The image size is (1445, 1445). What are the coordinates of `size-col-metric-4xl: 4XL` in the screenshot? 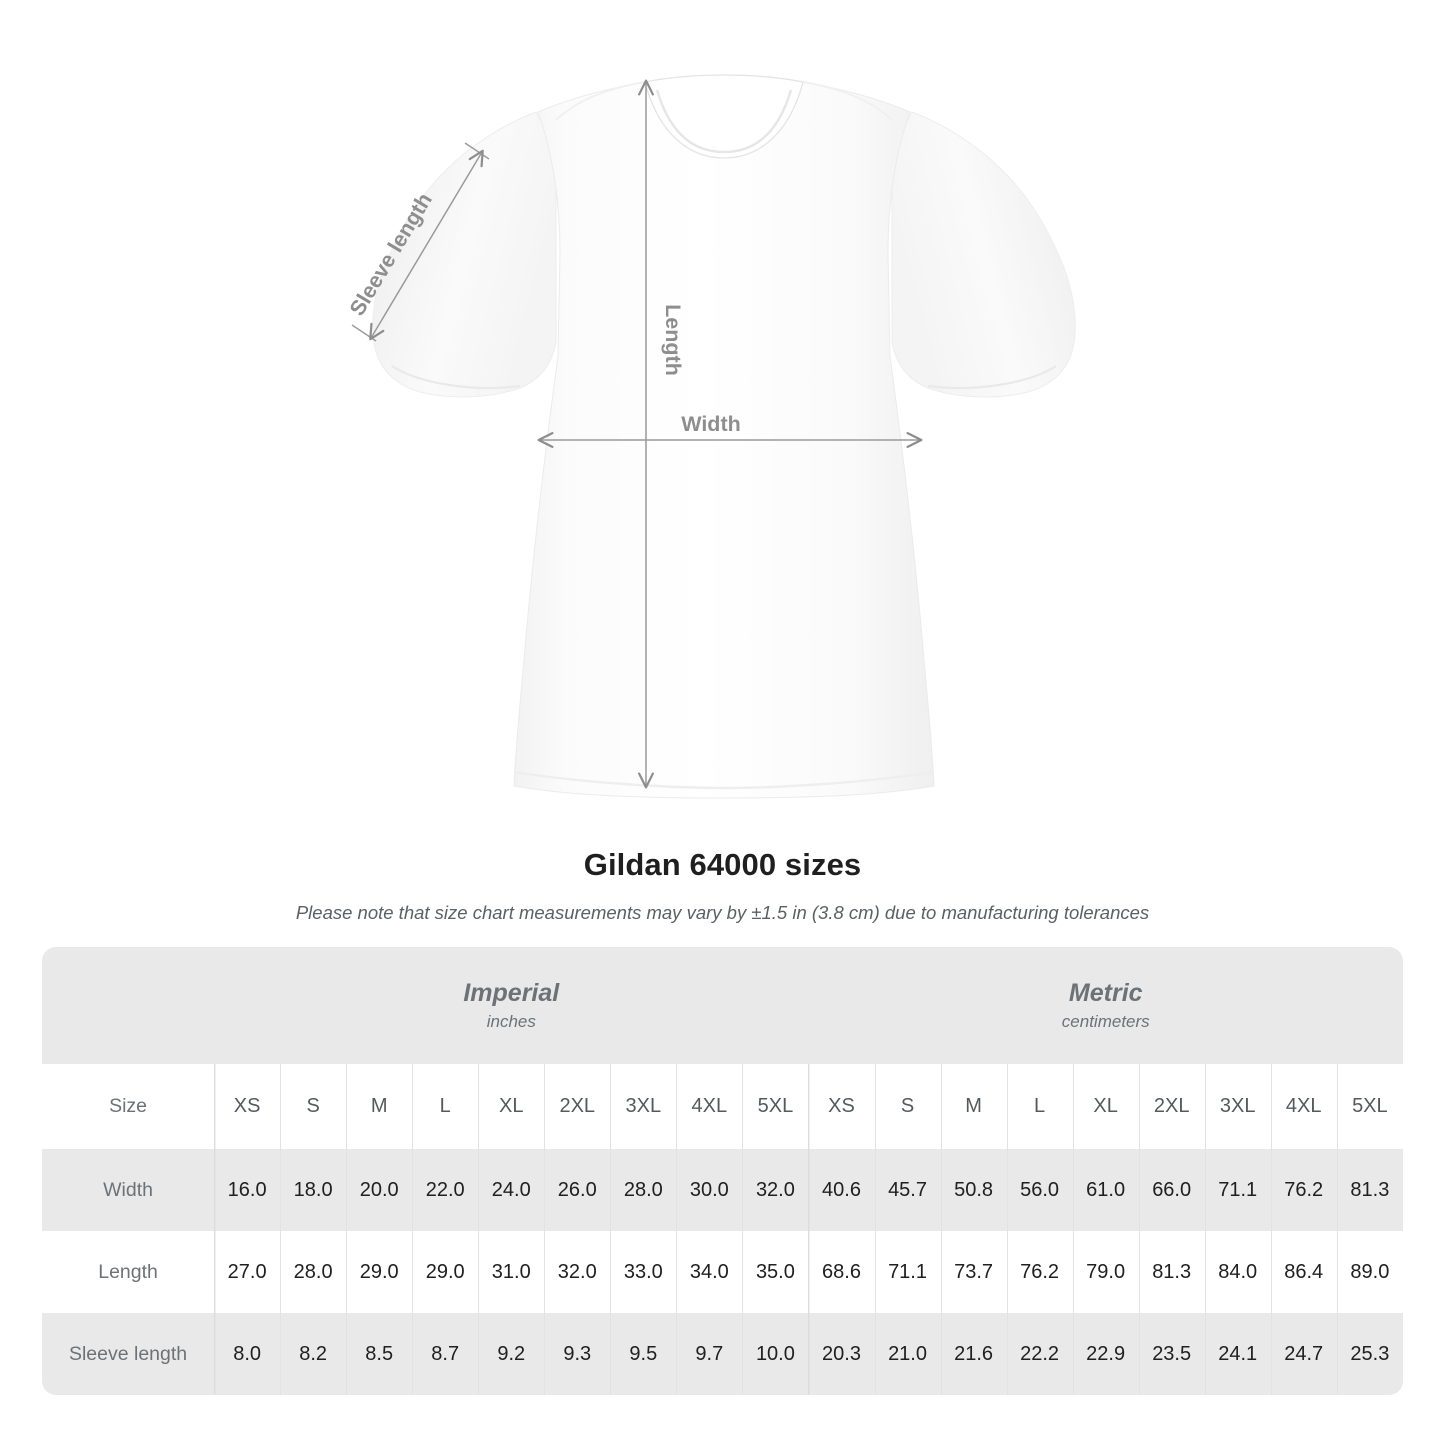 It's located at (1303, 1106).